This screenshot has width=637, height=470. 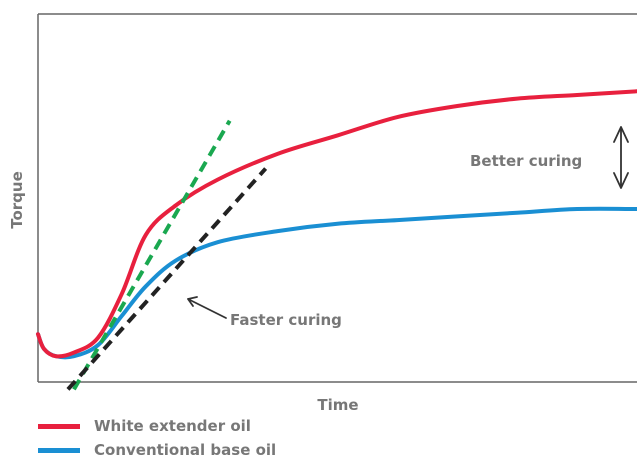 What do you see at coordinates (337, 405) in the screenshot?
I see `x-axis-label: Time` at bounding box center [337, 405].